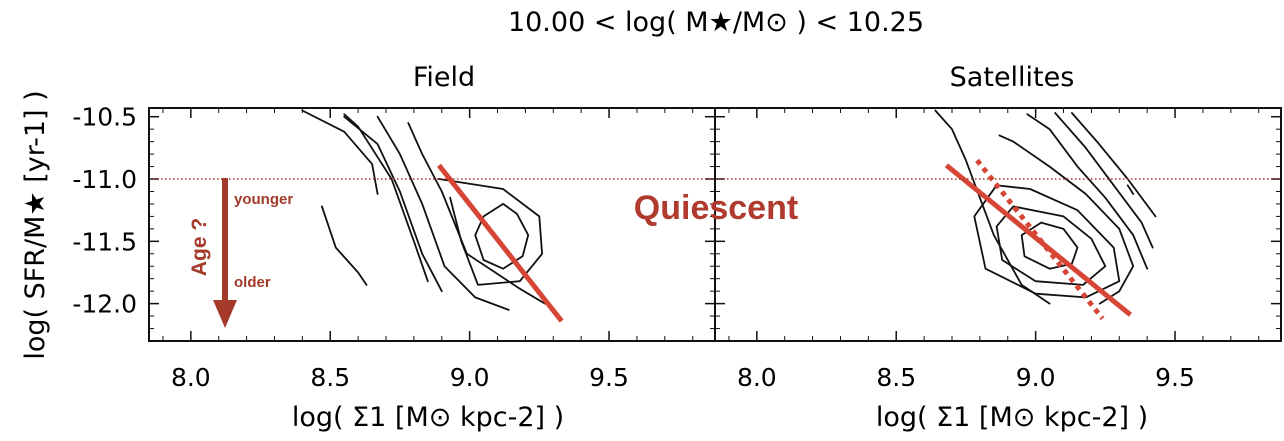 The image size is (1284, 441). Describe the element at coordinates (104, 117) in the screenshot. I see `y-tick-label: -10.5` at that location.